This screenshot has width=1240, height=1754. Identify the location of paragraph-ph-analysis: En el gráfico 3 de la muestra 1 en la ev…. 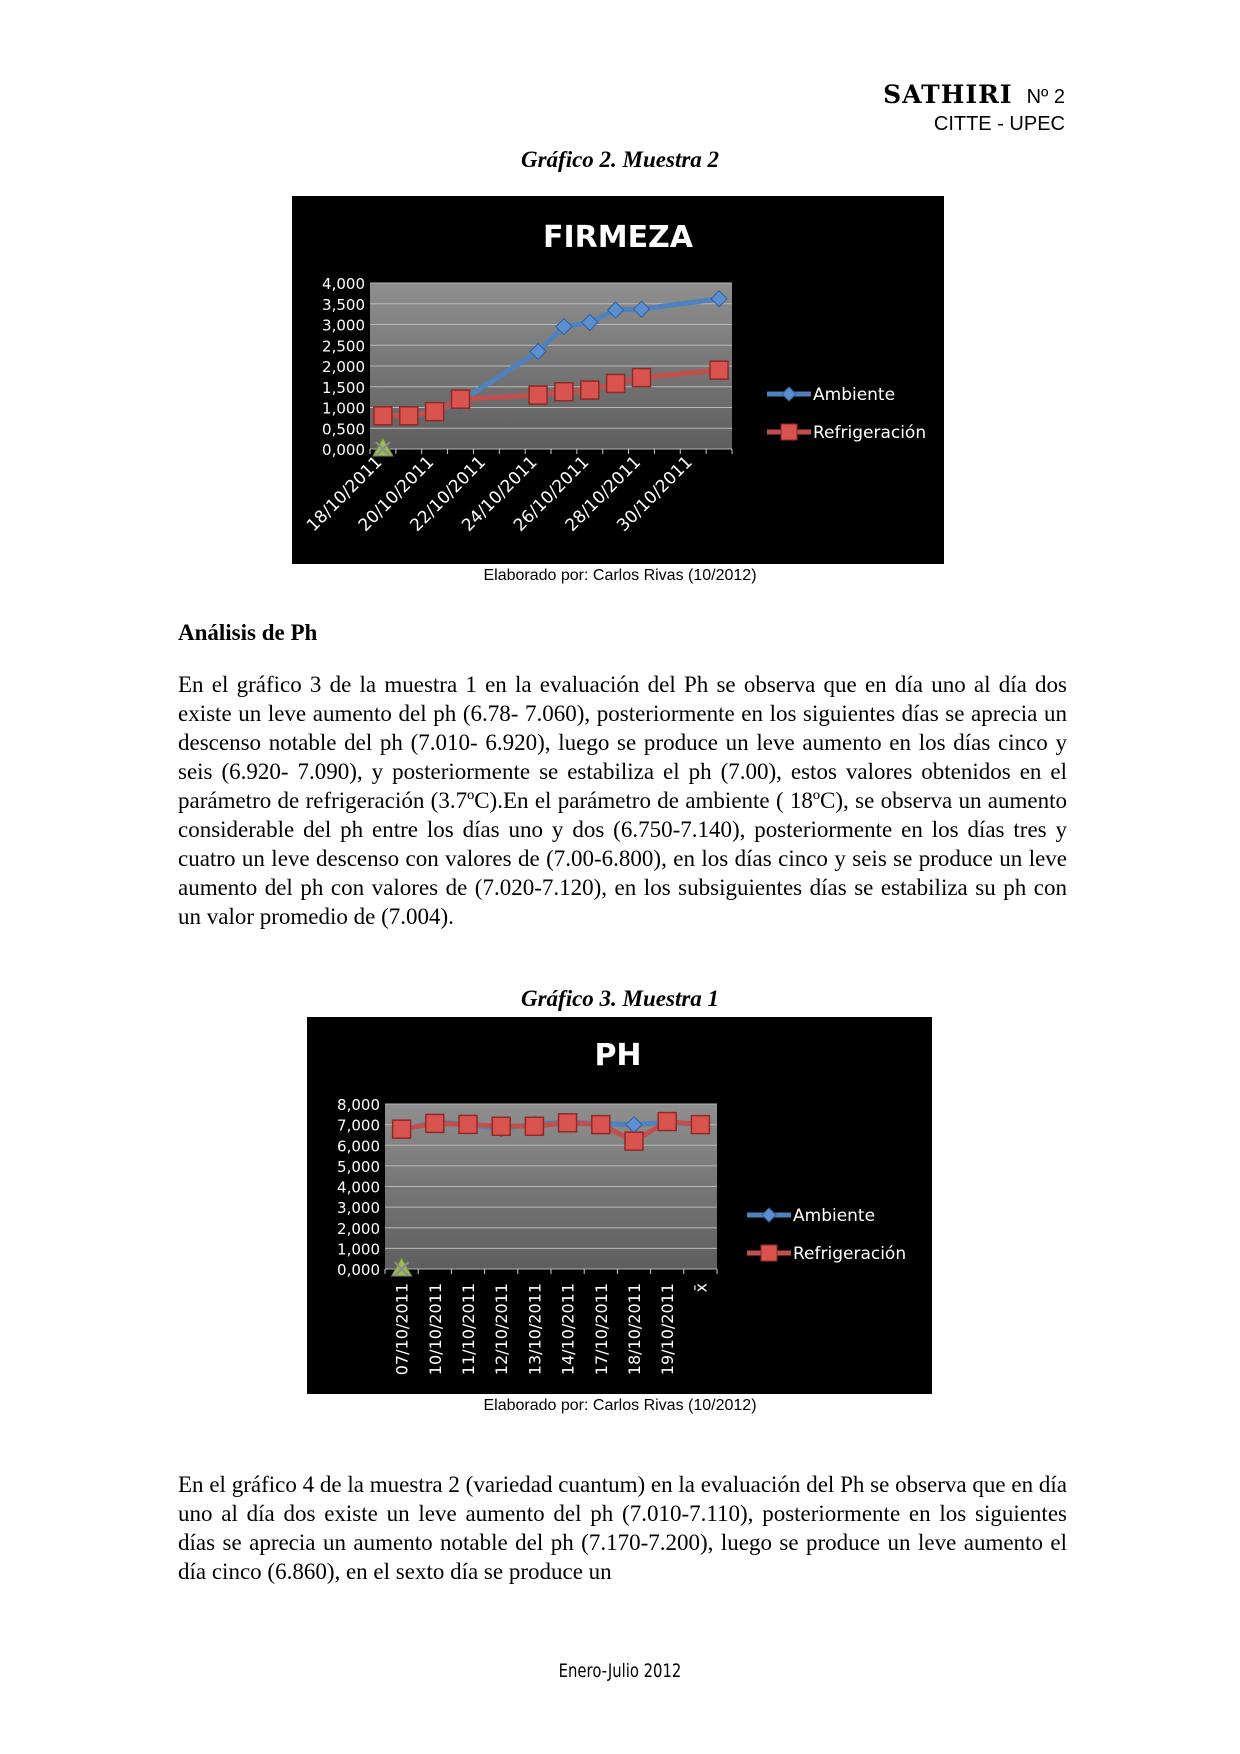
(622, 800).